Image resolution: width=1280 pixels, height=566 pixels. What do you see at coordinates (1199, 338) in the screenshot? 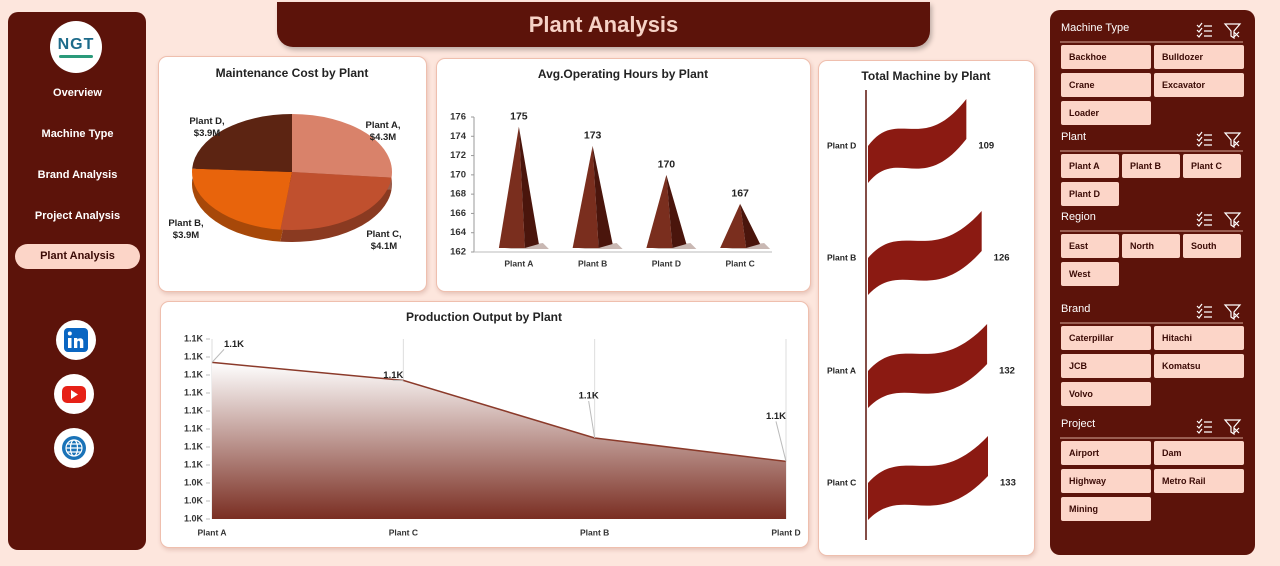
I see `slicer-item: Hitachi` at bounding box center [1199, 338].